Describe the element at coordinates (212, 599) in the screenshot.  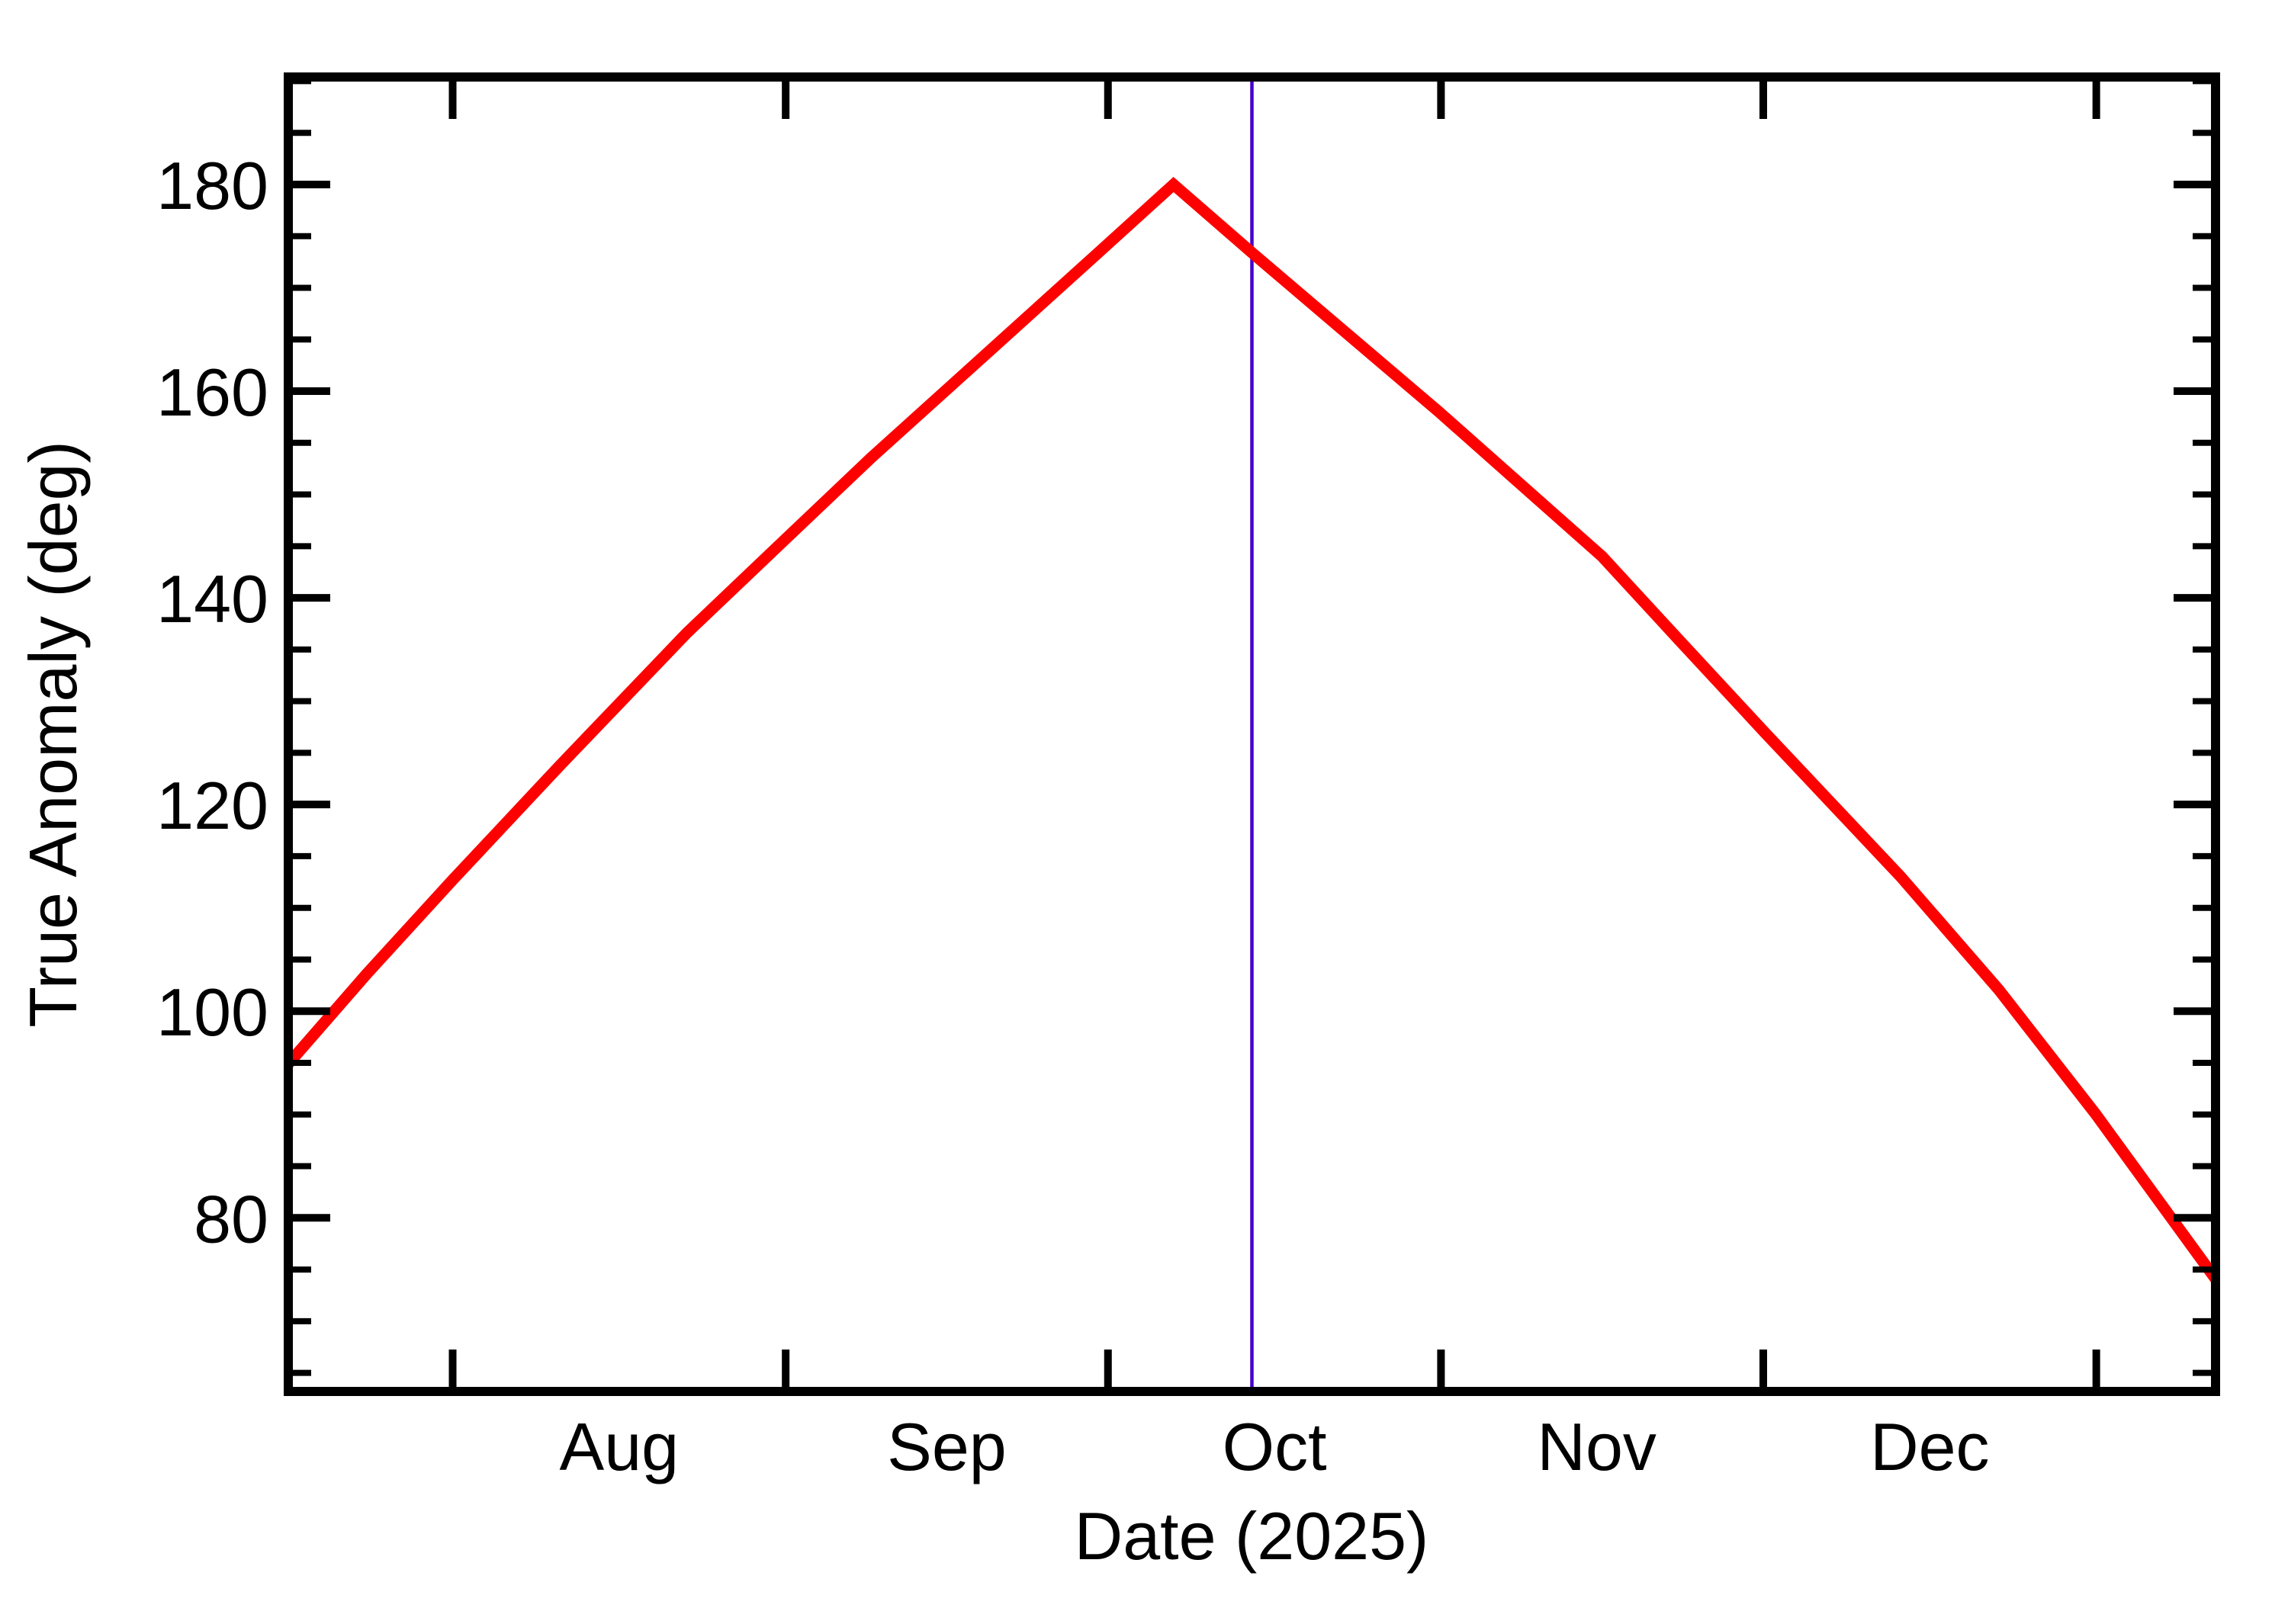
I see `y-tick-label: 140` at that location.